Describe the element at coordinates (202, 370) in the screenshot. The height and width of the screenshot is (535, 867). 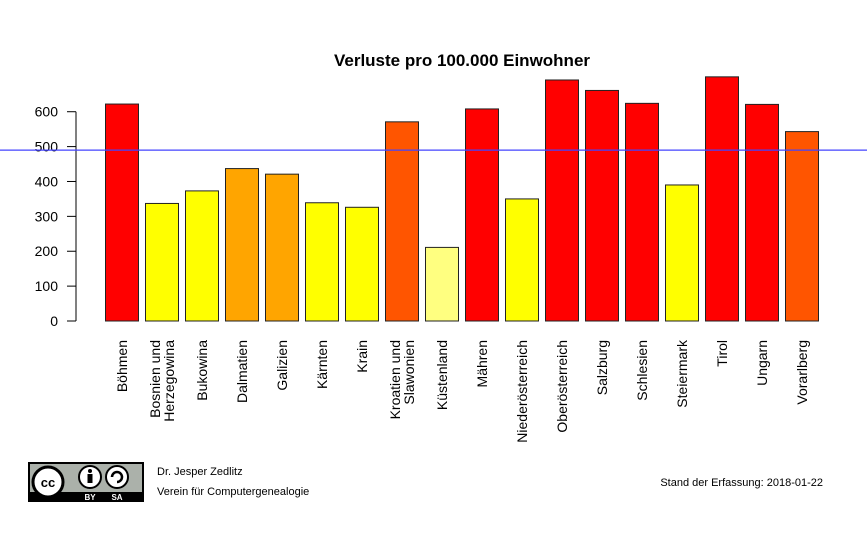
I see `x-tick-label: Bukowina` at that location.